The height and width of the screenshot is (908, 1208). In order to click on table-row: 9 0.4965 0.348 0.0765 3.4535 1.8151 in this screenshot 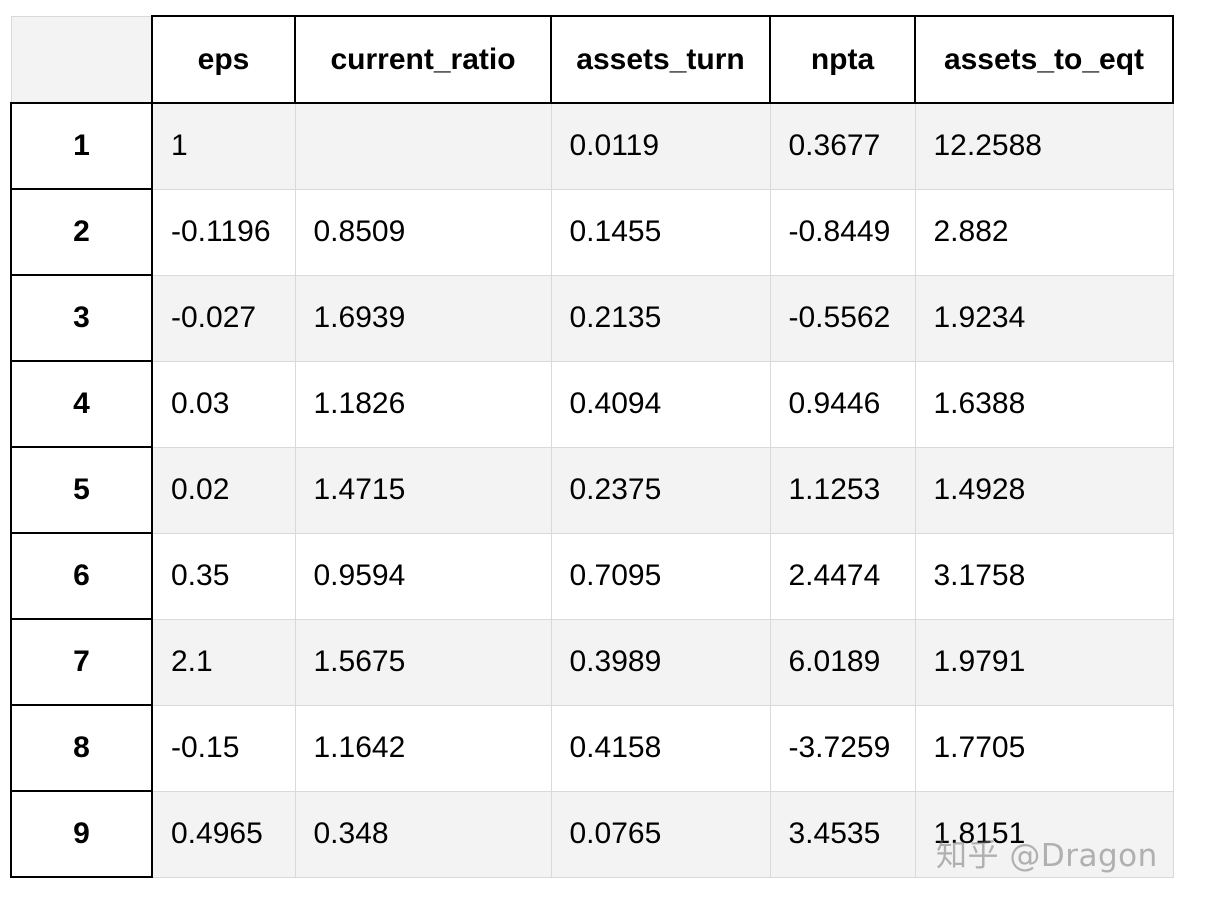, I will do `click(592, 834)`.